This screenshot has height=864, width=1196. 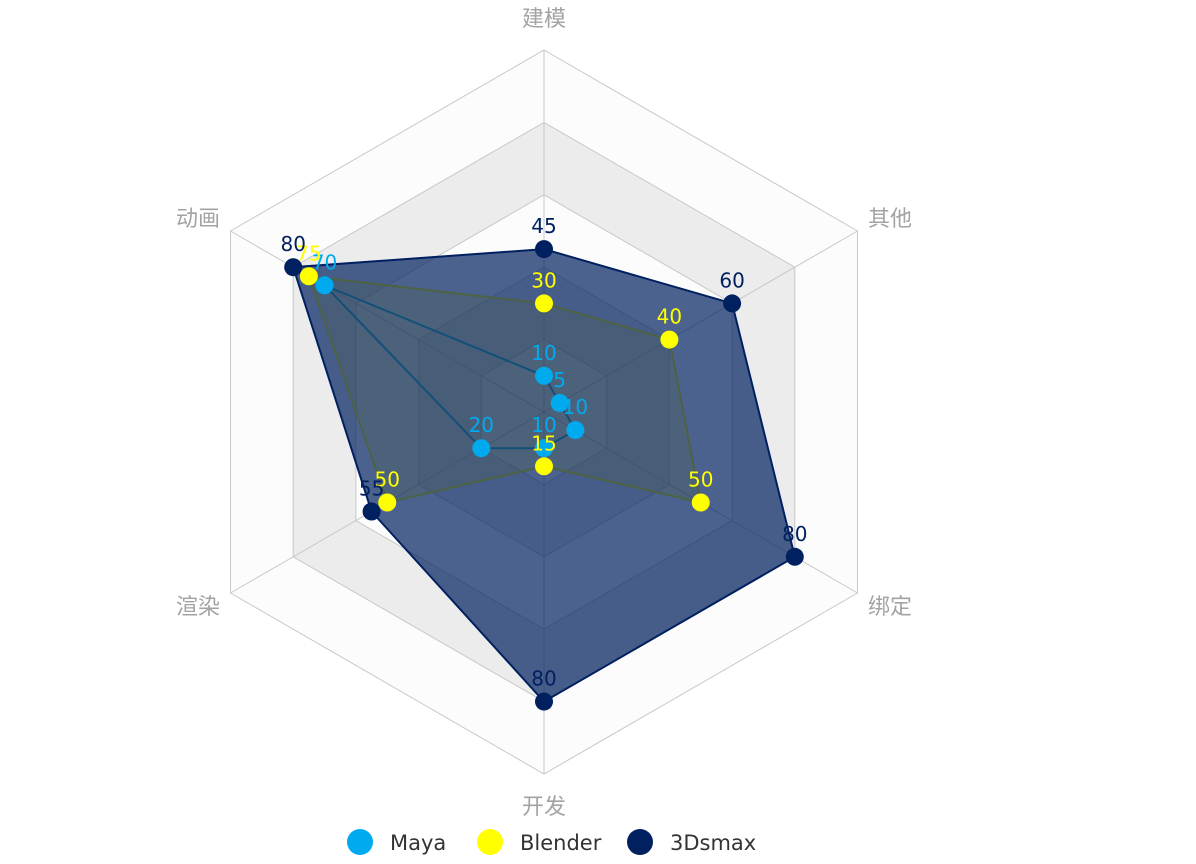 I want to click on legend-item-blender: Blender, so click(x=539, y=842).